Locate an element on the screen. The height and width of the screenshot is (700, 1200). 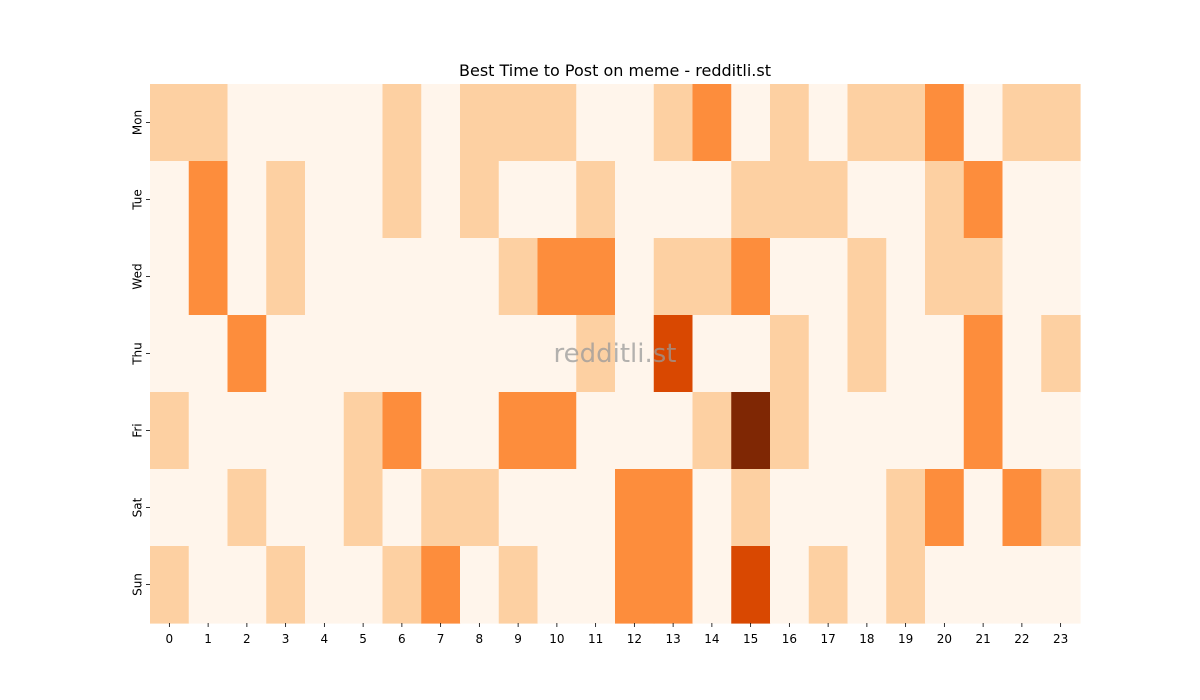
x-tick-label: 7 is located at coordinates (441, 639).